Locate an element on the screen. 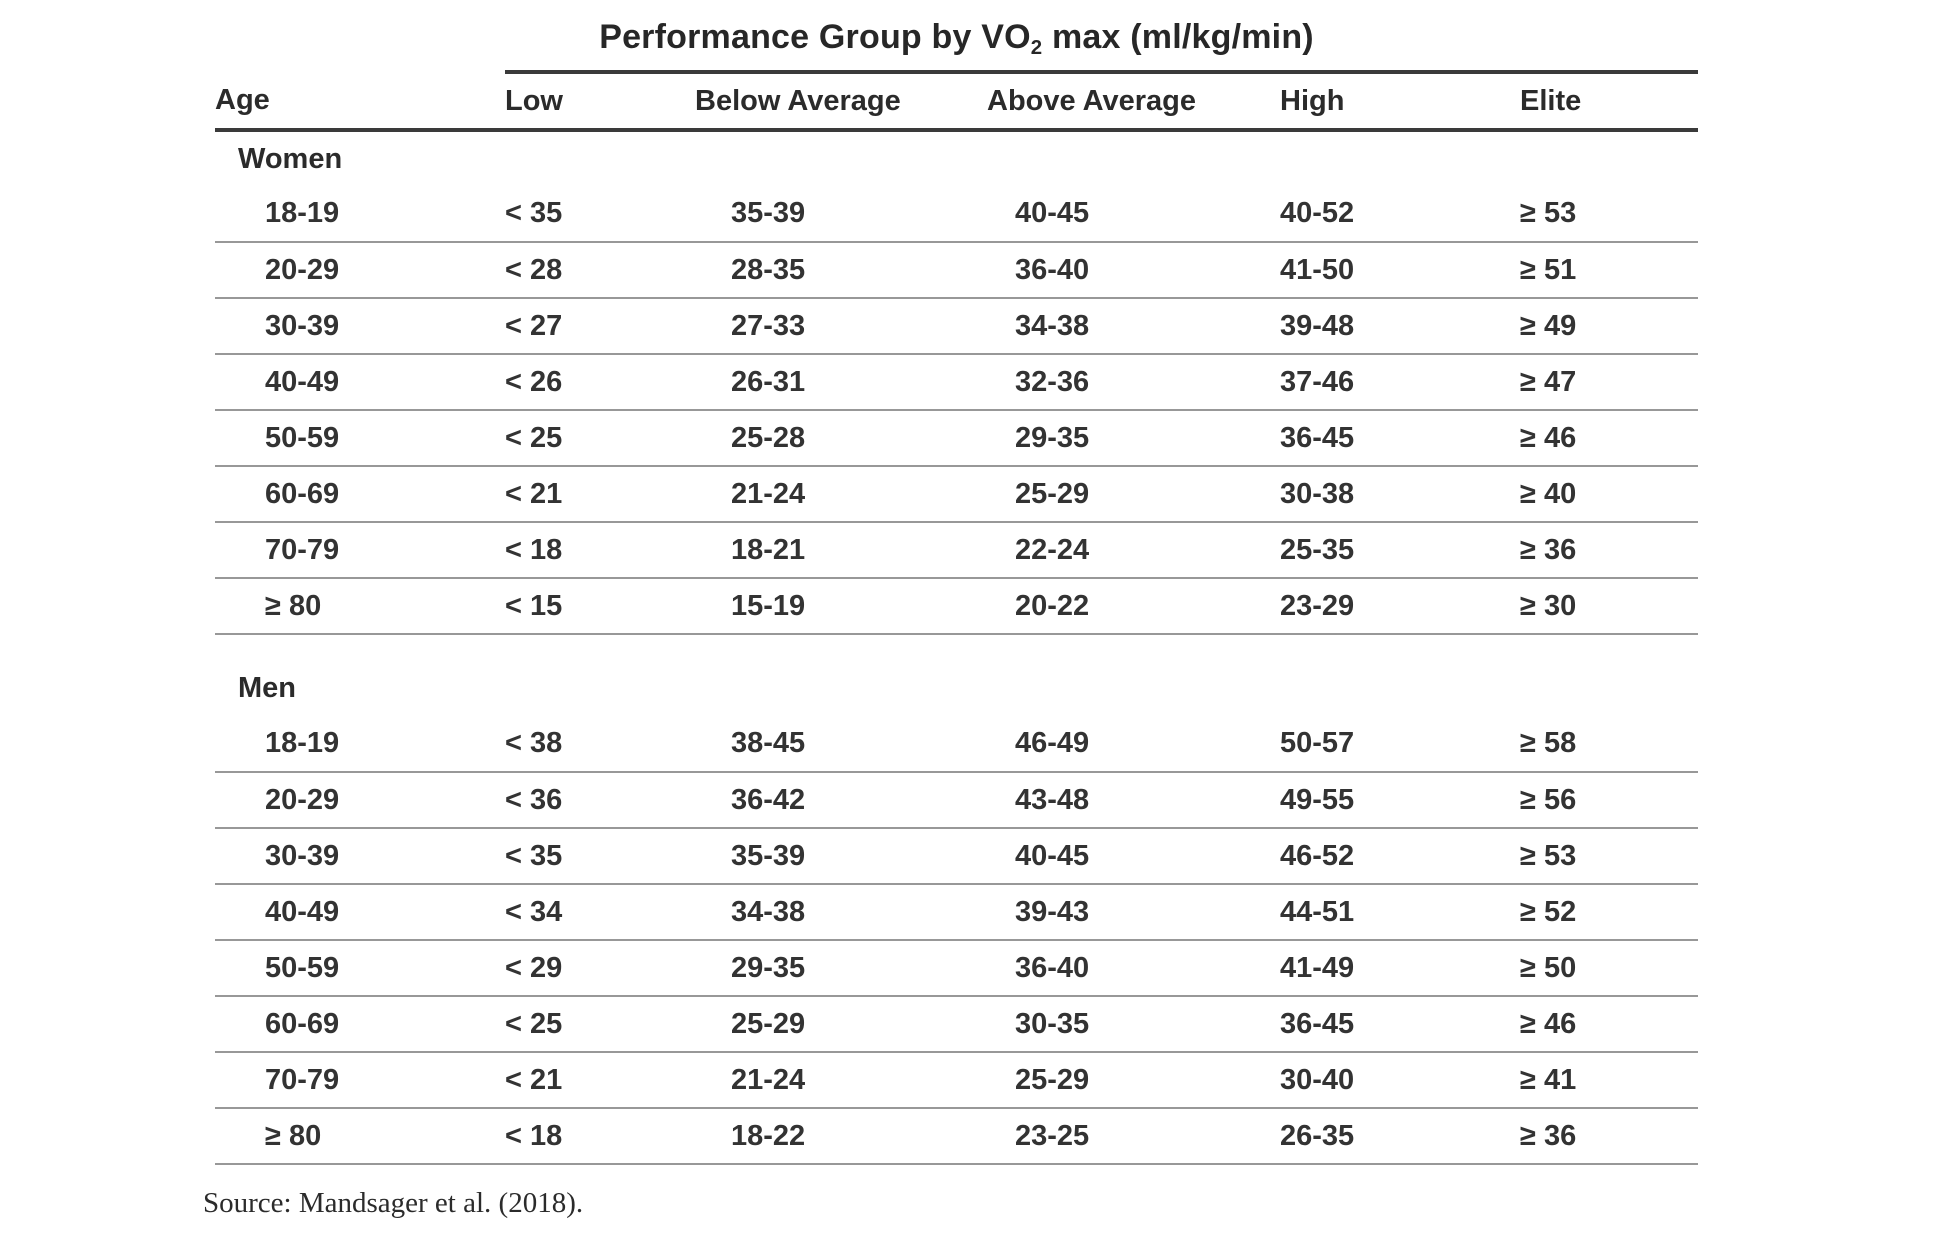 The width and height of the screenshot is (1940, 1242). table-title: Performance Group by VO2 max (ml/kg/min) is located at coordinates (956, 38).